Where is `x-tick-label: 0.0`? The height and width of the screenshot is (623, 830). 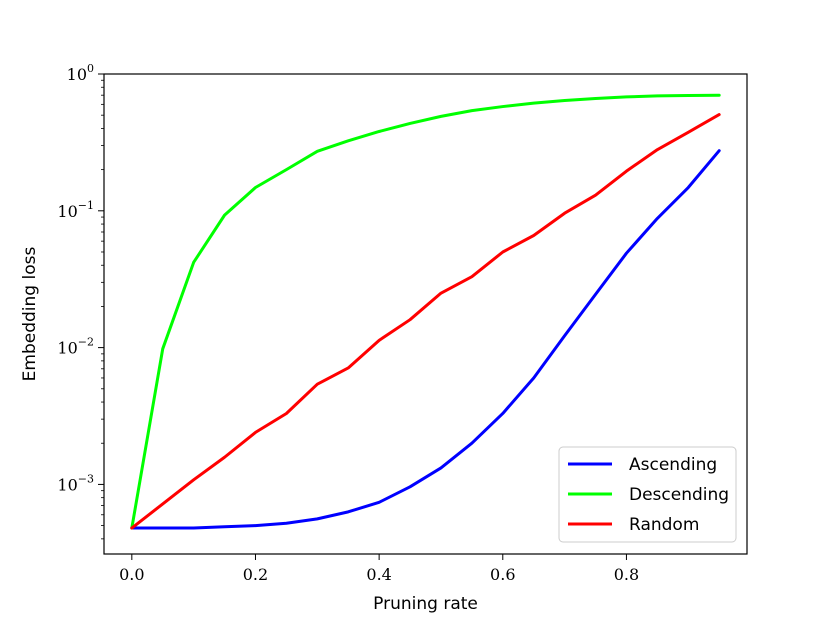
x-tick-label: 0.0 is located at coordinates (131, 574).